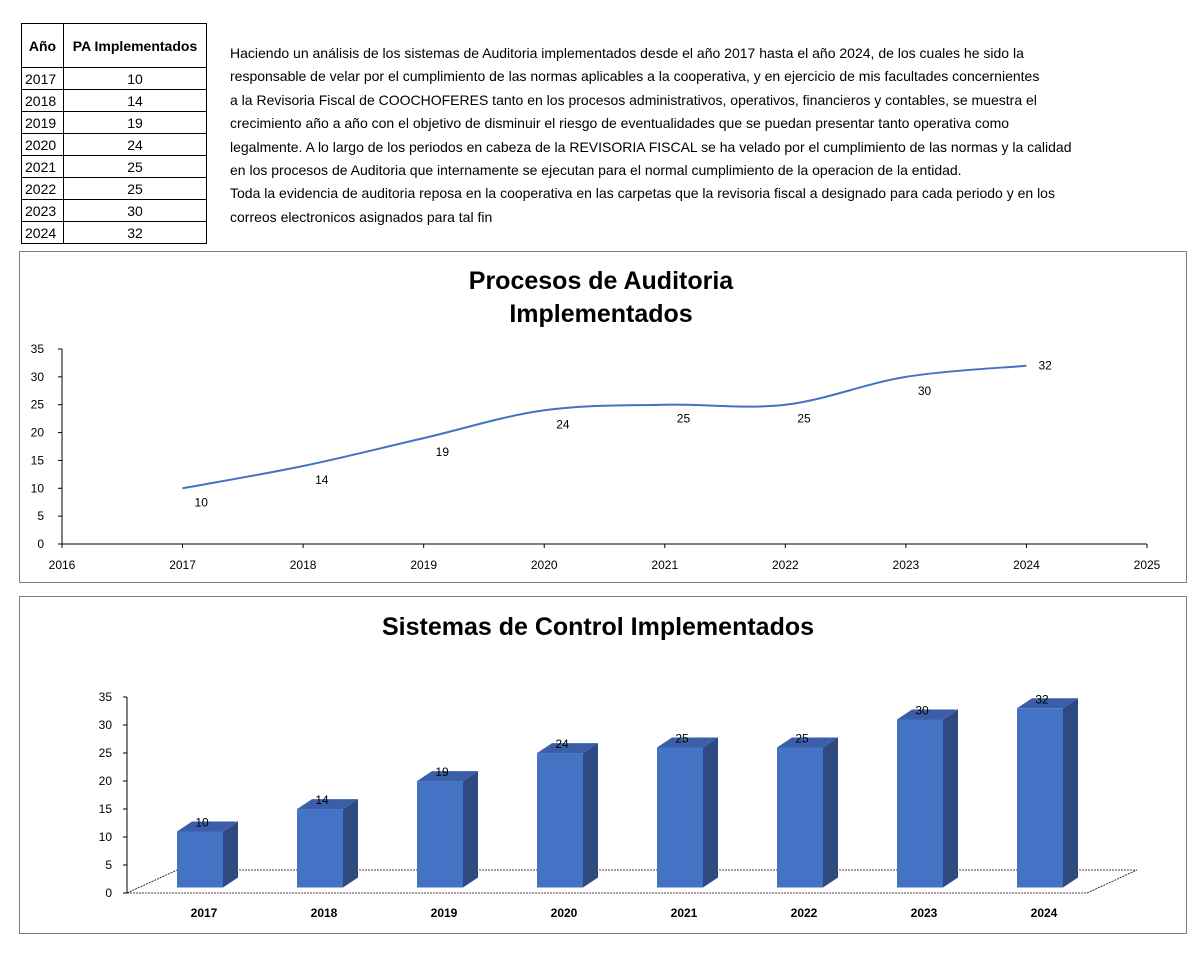  What do you see at coordinates (42, 166) in the screenshot?
I see `year-cell: 2021` at bounding box center [42, 166].